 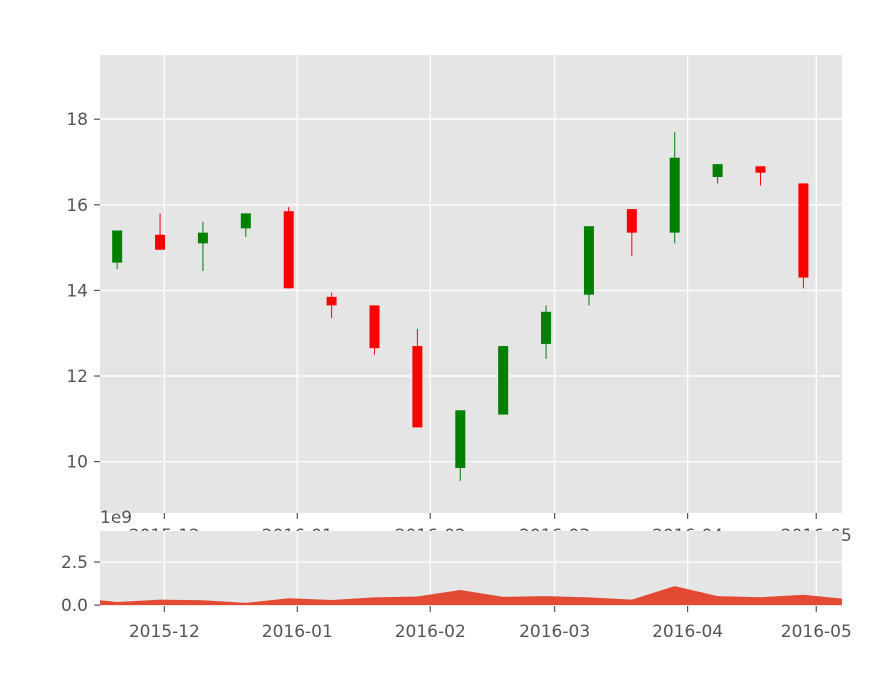 I want to click on volume-x-tick-label: 2016-03, so click(x=554, y=632).